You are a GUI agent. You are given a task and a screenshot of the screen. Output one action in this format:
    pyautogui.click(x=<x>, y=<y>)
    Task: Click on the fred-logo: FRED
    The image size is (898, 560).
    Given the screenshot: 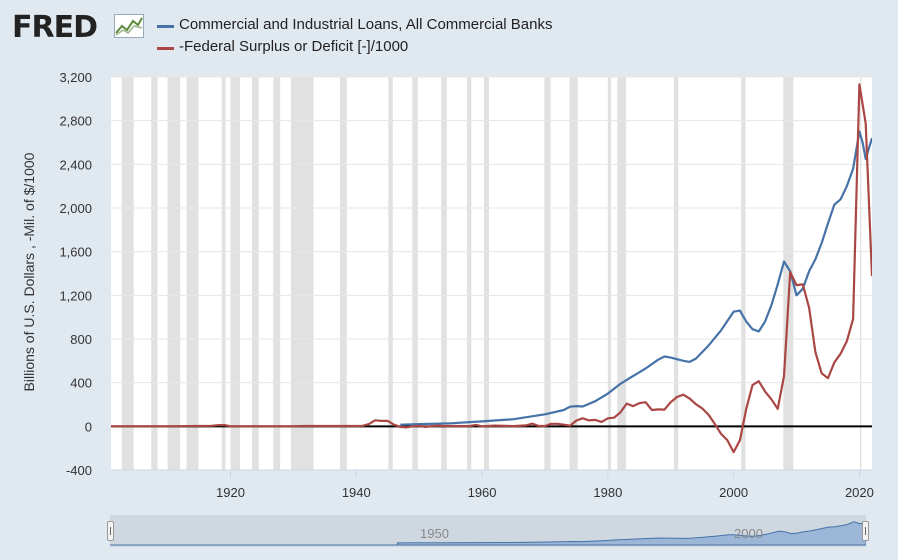 What is the action you would take?
    pyautogui.click(x=55, y=27)
    